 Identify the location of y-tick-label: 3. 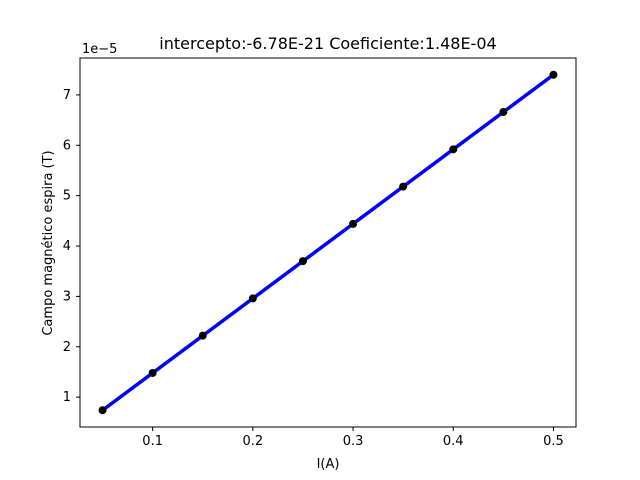
(67, 296).